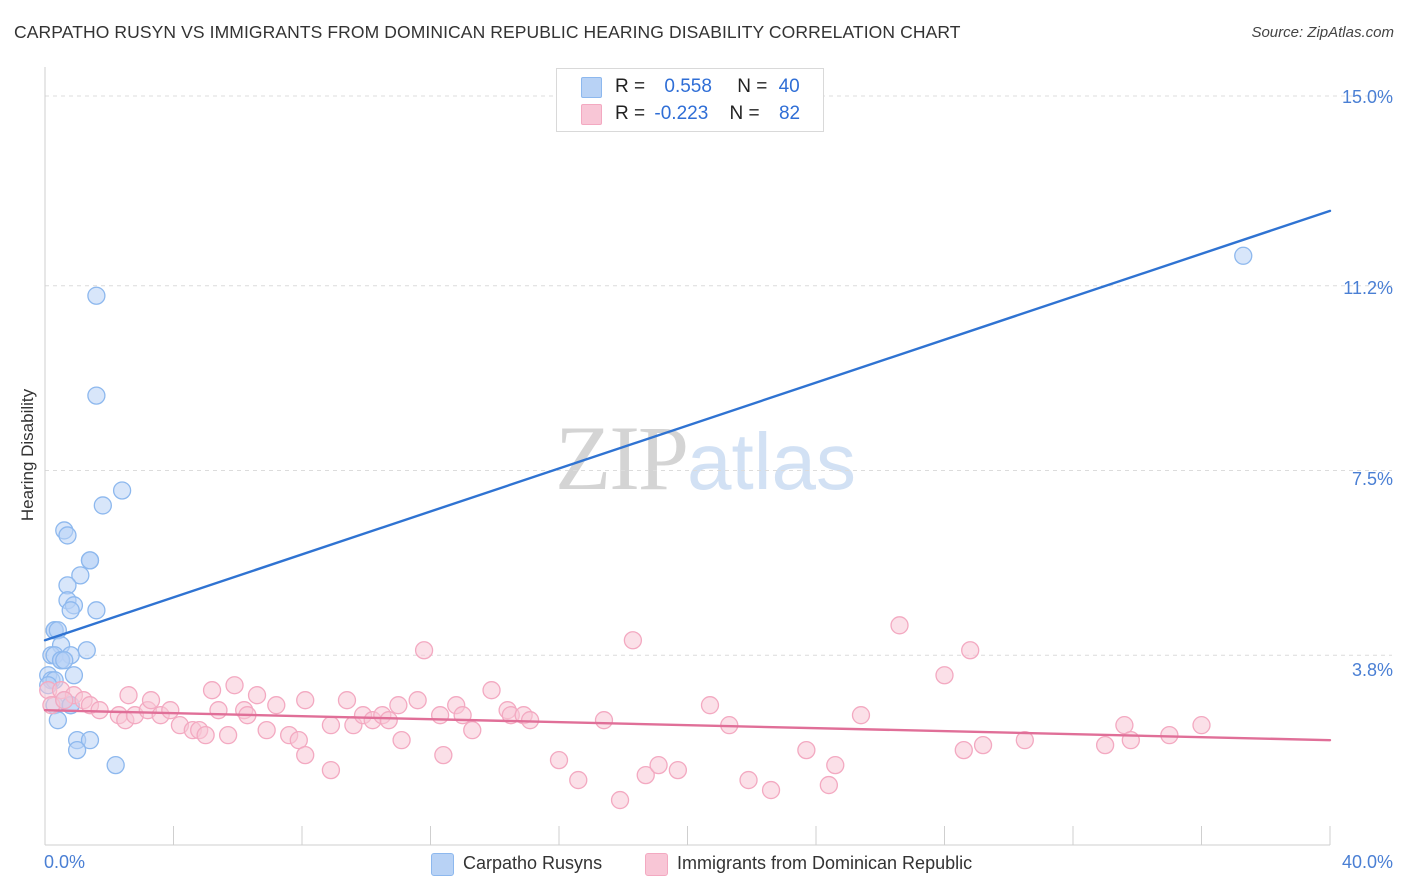 The image size is (1406, 892). I want to click on r-value: -0.223, so click(681, 113).